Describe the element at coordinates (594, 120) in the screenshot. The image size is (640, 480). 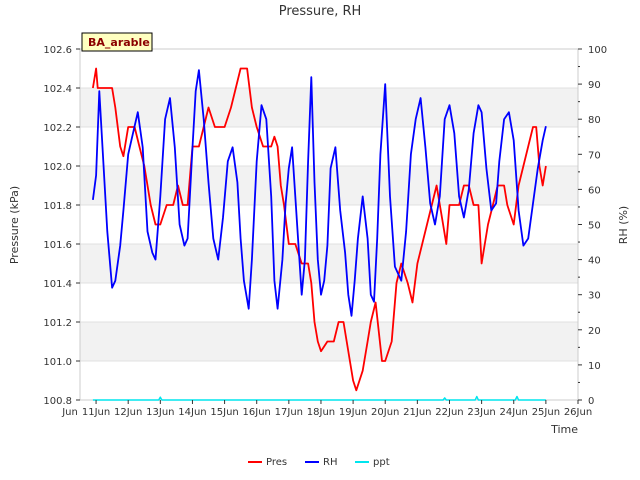
I see `y-right-tick-label: 80` at that location.